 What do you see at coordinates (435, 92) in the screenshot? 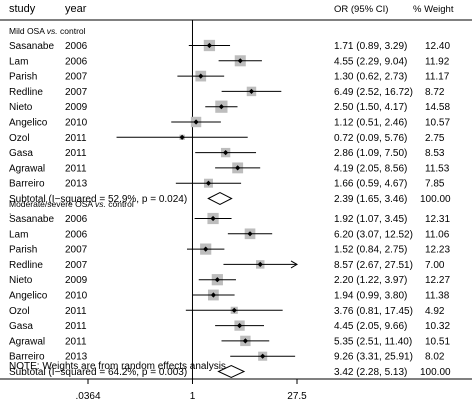
I see `study-weight: 8.72` at bounding box center [435, 92].